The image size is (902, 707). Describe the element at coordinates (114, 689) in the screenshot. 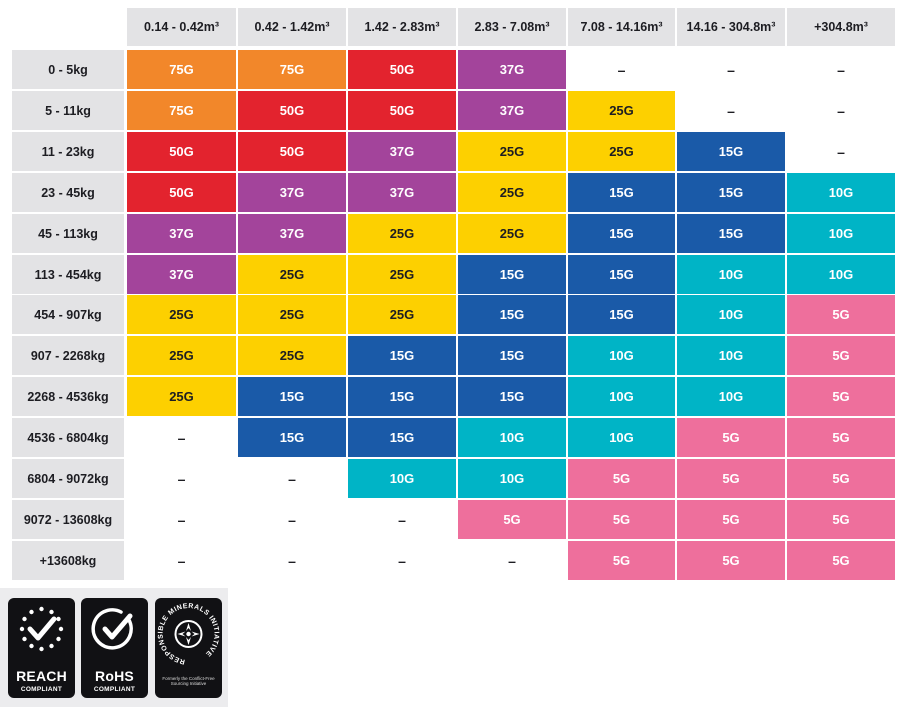

I see `rohs-subtitle: COMPLIANT` at that location.